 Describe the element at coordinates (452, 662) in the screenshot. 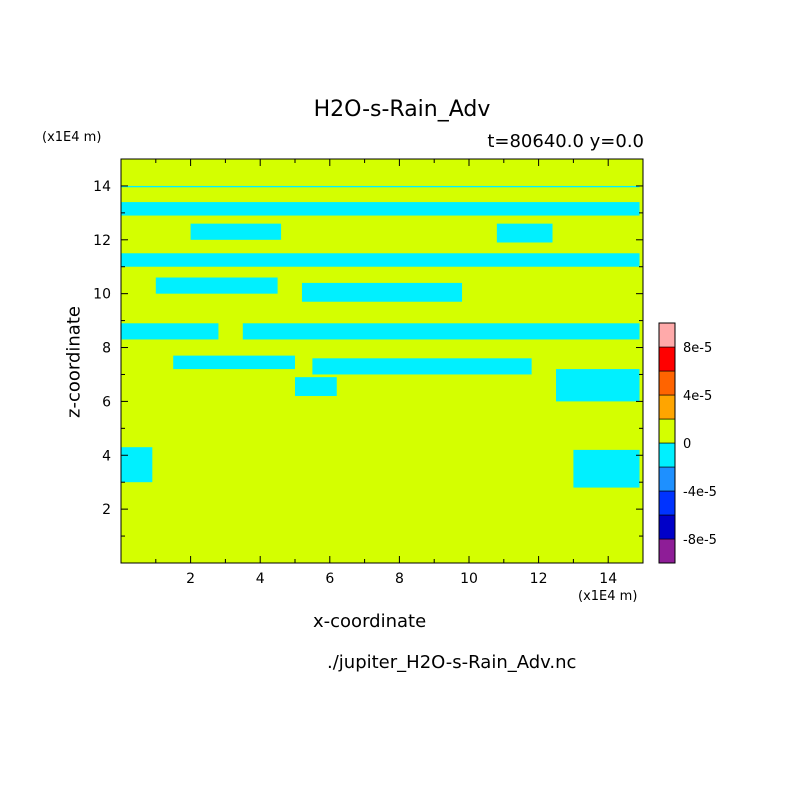

I see `source-file-label: ./jupiter_H2O-s-Rain_Adv.nc` at that location.